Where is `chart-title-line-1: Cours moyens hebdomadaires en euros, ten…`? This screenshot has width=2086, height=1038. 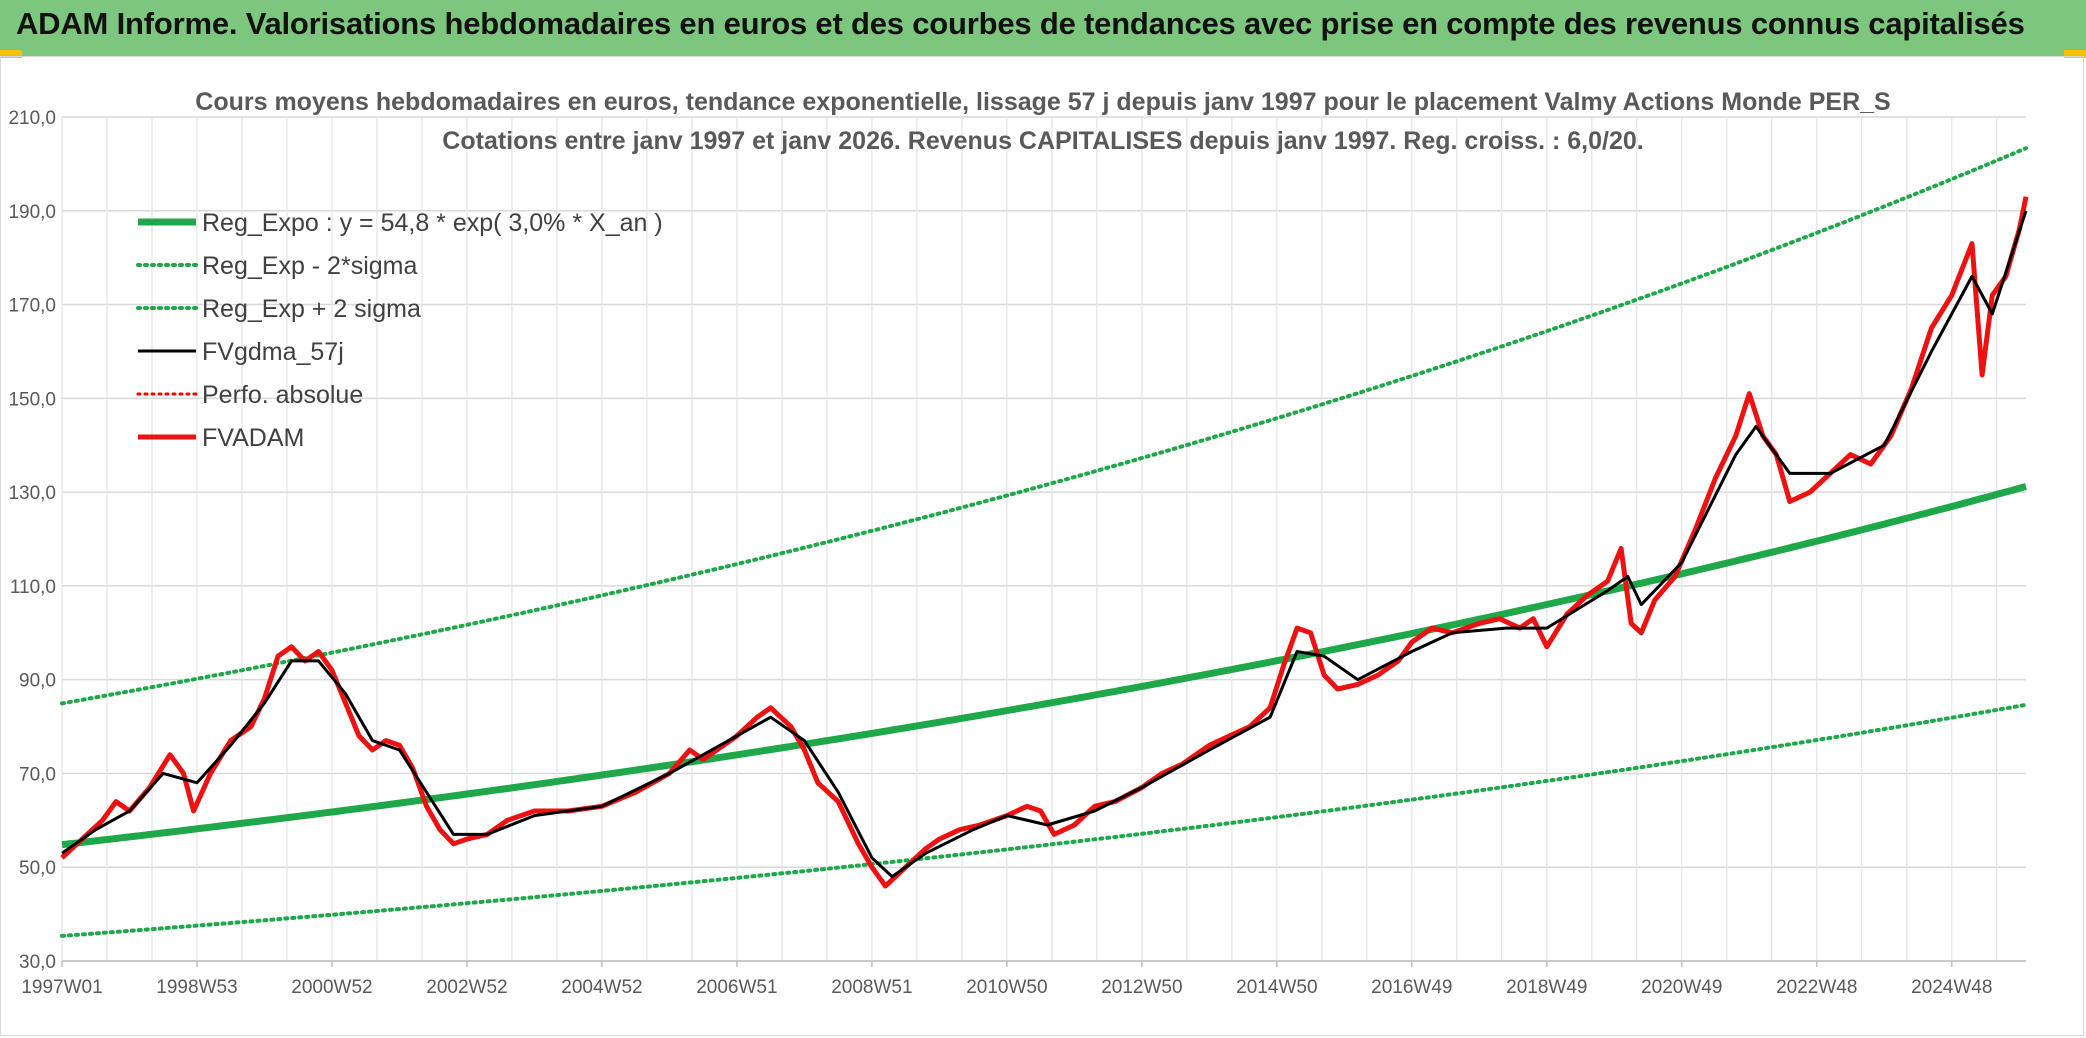
chart-title-line-1: Cours moyens hebdomadaires en euros, ten… is located at coordinates (1042, 102).